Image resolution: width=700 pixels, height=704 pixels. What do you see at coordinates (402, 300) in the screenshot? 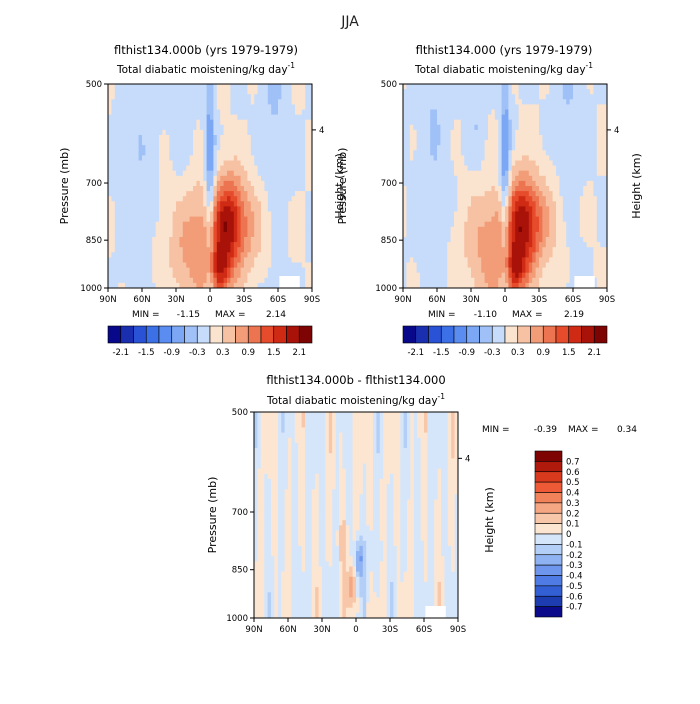
I see `panel-b-xtick-label: 90N` at bounding box center [402, 300].